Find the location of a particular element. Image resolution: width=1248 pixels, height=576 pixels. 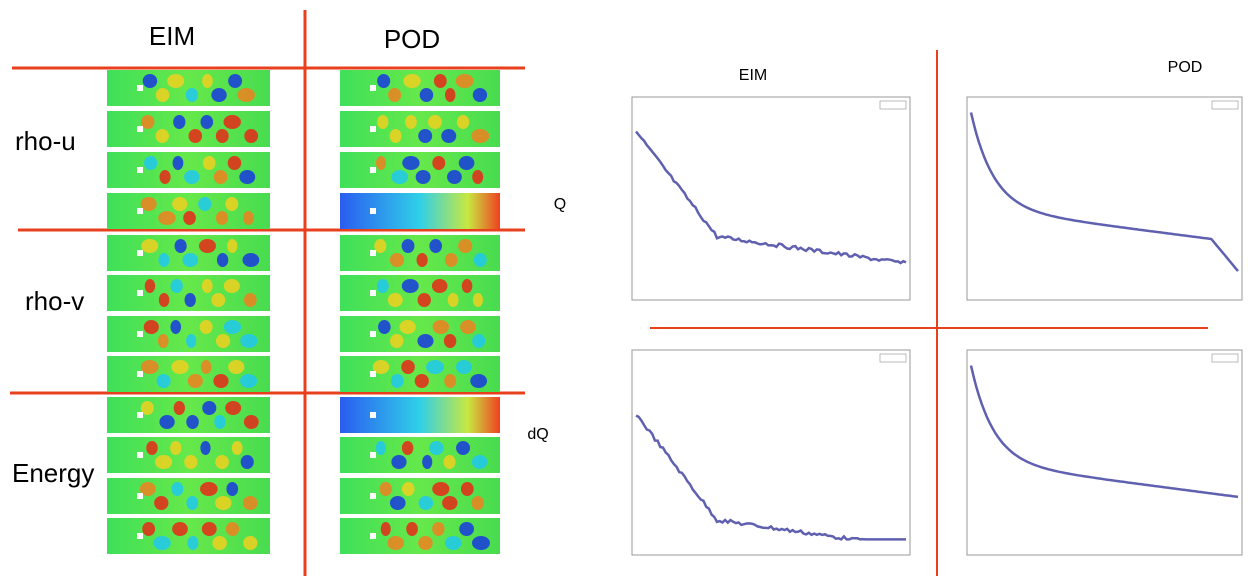

row-label: Q is located at coordinates (560, 204).